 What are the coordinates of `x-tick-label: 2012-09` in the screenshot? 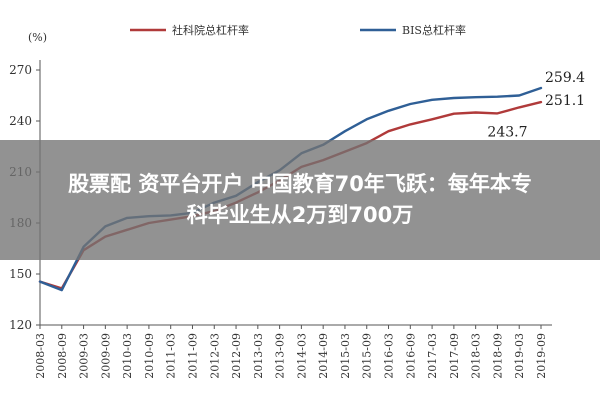 It's located at (236, 356).